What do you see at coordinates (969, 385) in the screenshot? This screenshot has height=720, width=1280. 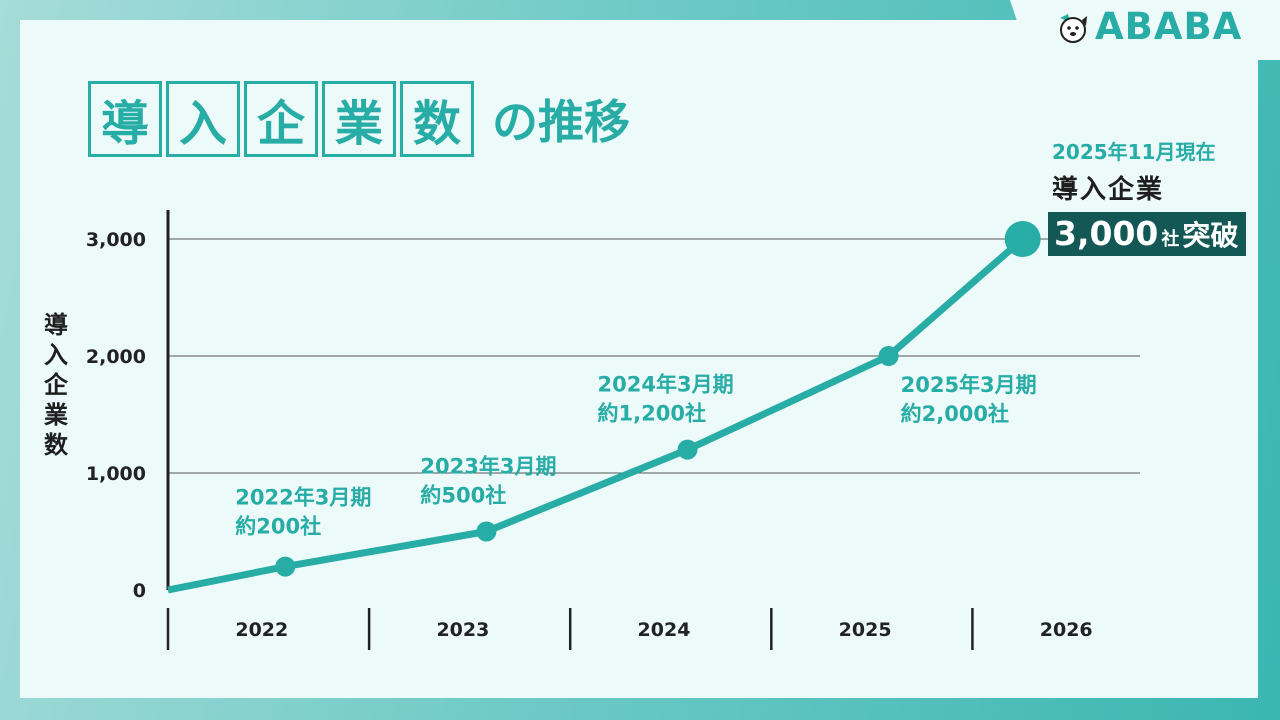 I see `data-label: 2025年3月期` at bounding box center [969, 385].